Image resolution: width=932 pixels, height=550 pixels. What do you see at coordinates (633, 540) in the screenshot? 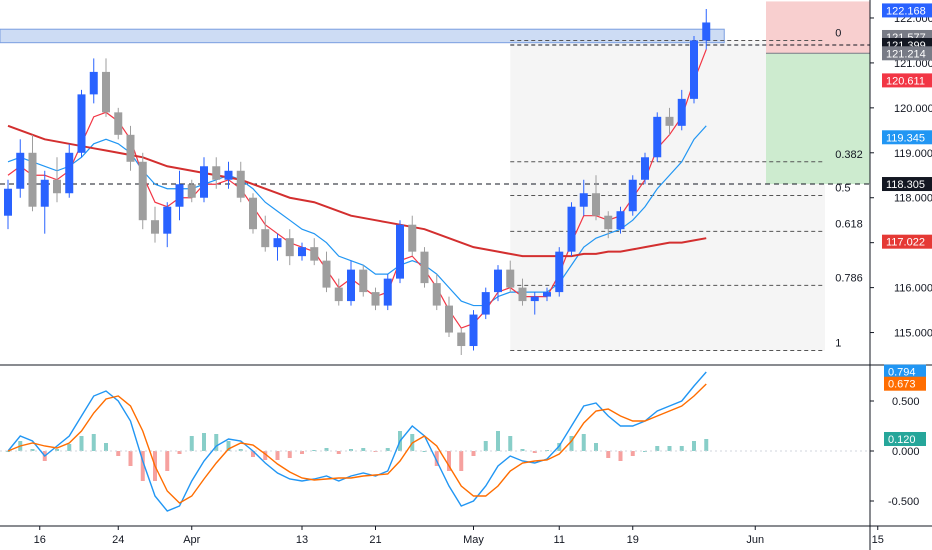
I see `time-tick-label: 19` at bounding box center [633, 540].